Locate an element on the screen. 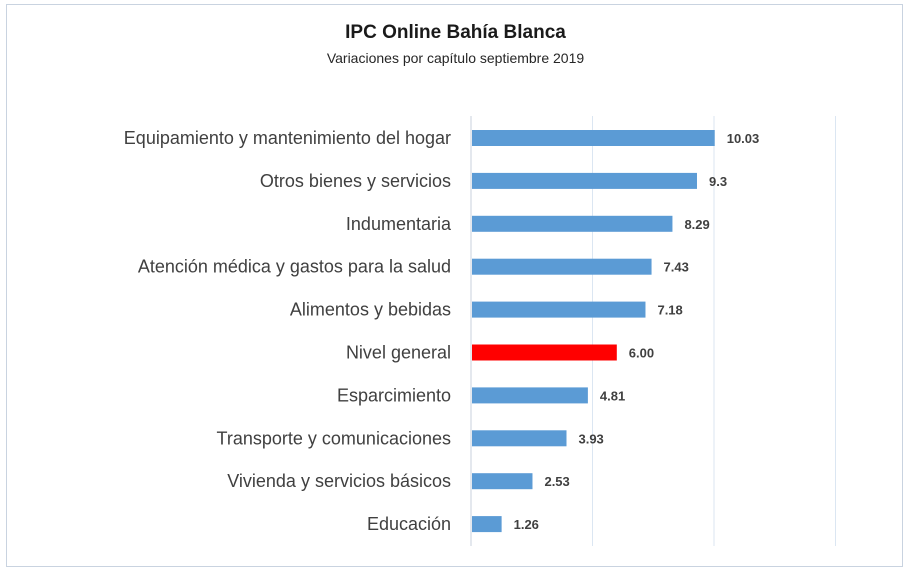 Image resolution: width=911 pixels, height=575 pixels. chart-title: IPC Online Bahía Blanca is located at coordinates (455, 32).